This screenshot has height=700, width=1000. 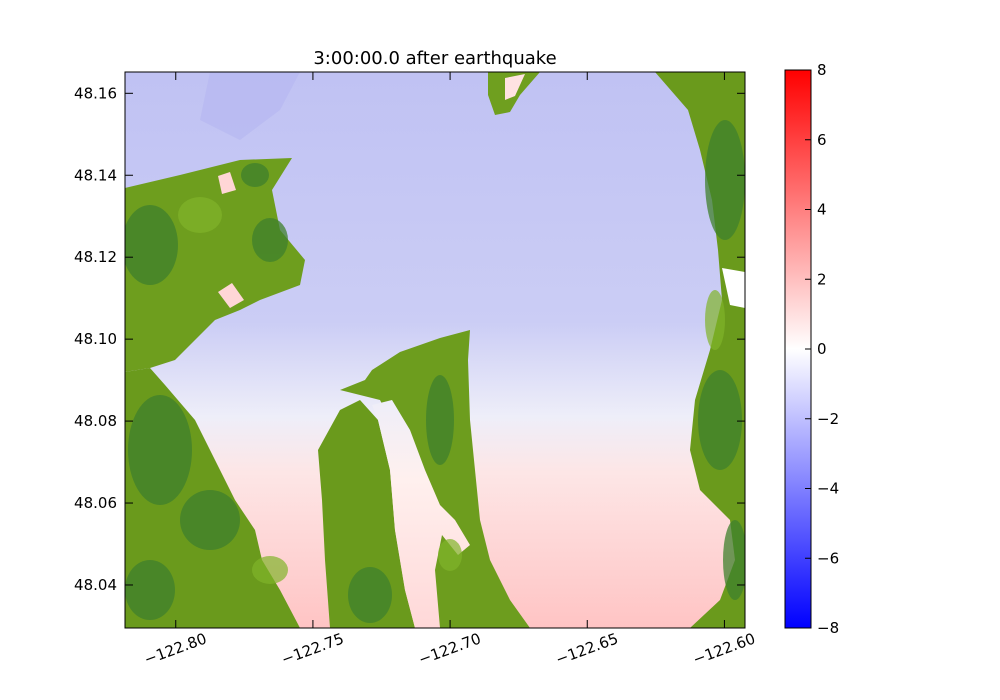 What do you see at coordinates (828, 489) in the screenshot?
I see `colorbar-tick-label: −4` at bounding box center [828, 489].